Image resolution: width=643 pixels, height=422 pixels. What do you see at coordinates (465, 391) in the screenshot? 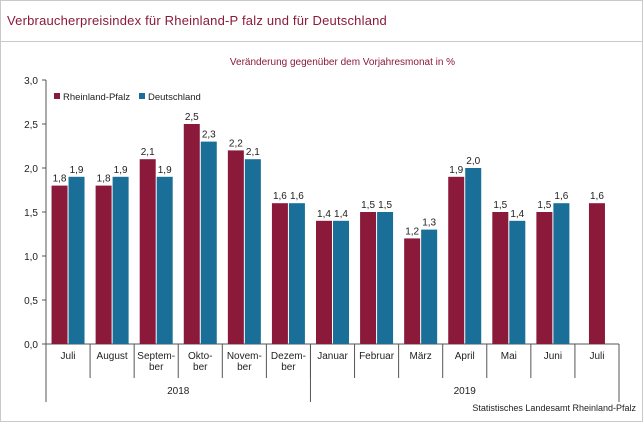
I see `group-label: 2019` at bounding box center [465, 391].